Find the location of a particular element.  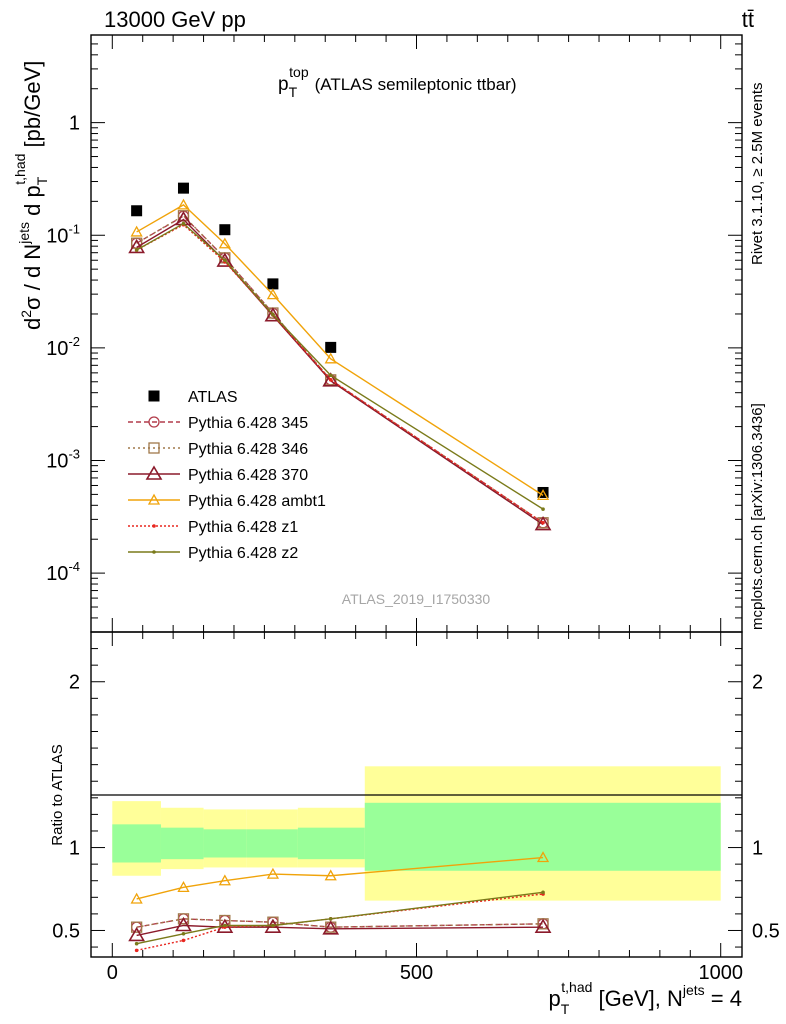

plot-title: pTtop (ATLAS semileptonic ttbar) is located at coordinates (397, 82).